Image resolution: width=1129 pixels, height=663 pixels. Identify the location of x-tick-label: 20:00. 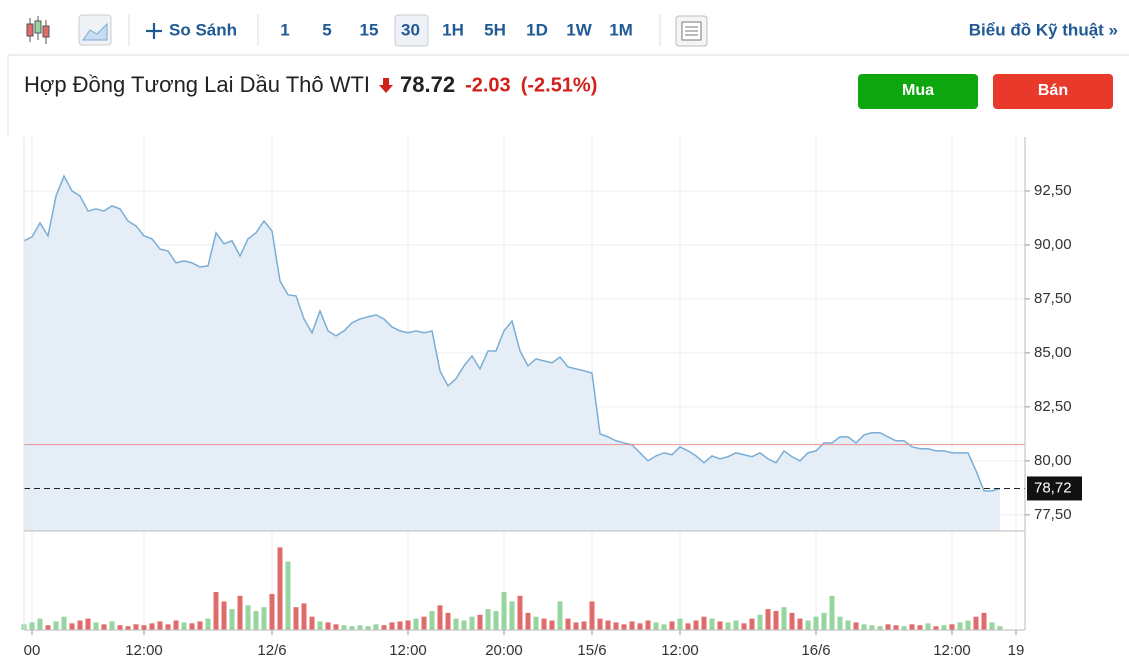
(504, 650).